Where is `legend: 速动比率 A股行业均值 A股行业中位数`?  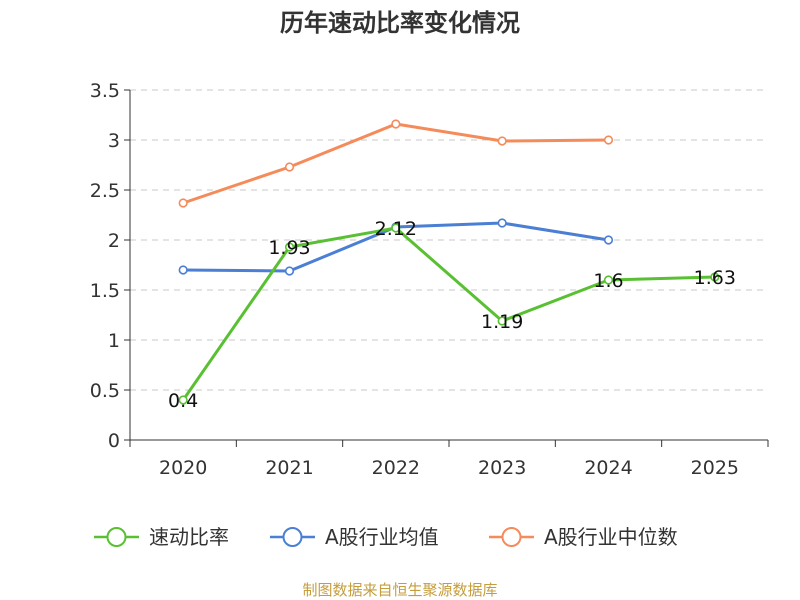
legend: 速动比率 A股行业均值 A股行业中位数 is located at coordinates (386, 537).